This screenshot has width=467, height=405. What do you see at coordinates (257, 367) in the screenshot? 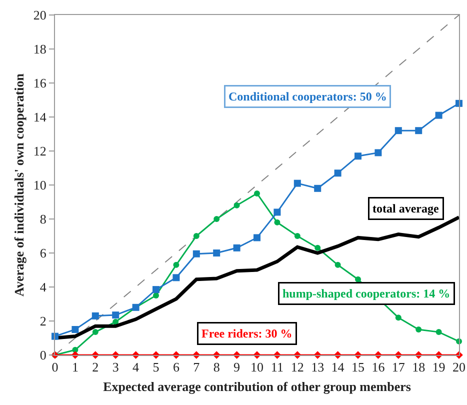
I see `x-tick-label: 10` at bounding box center [257, 367].